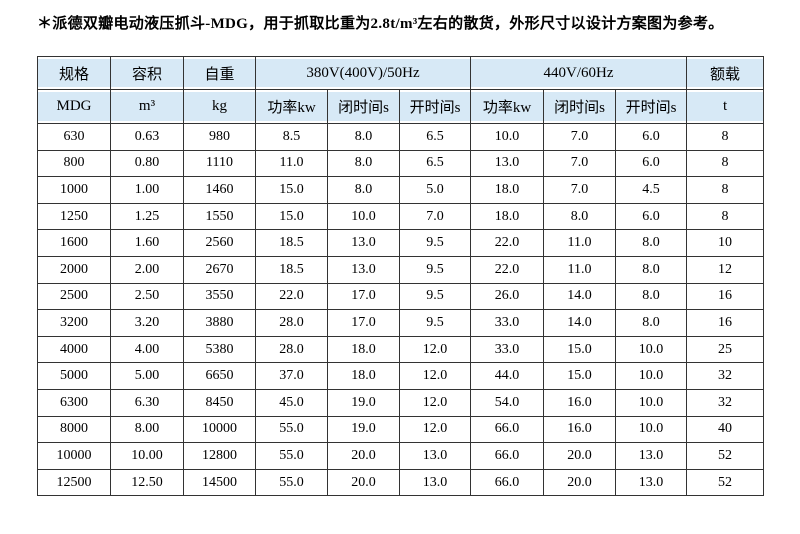  Describe the element at coordinates (147, 73) in the screenshot. I see `header-capacity: 容积` at that location.